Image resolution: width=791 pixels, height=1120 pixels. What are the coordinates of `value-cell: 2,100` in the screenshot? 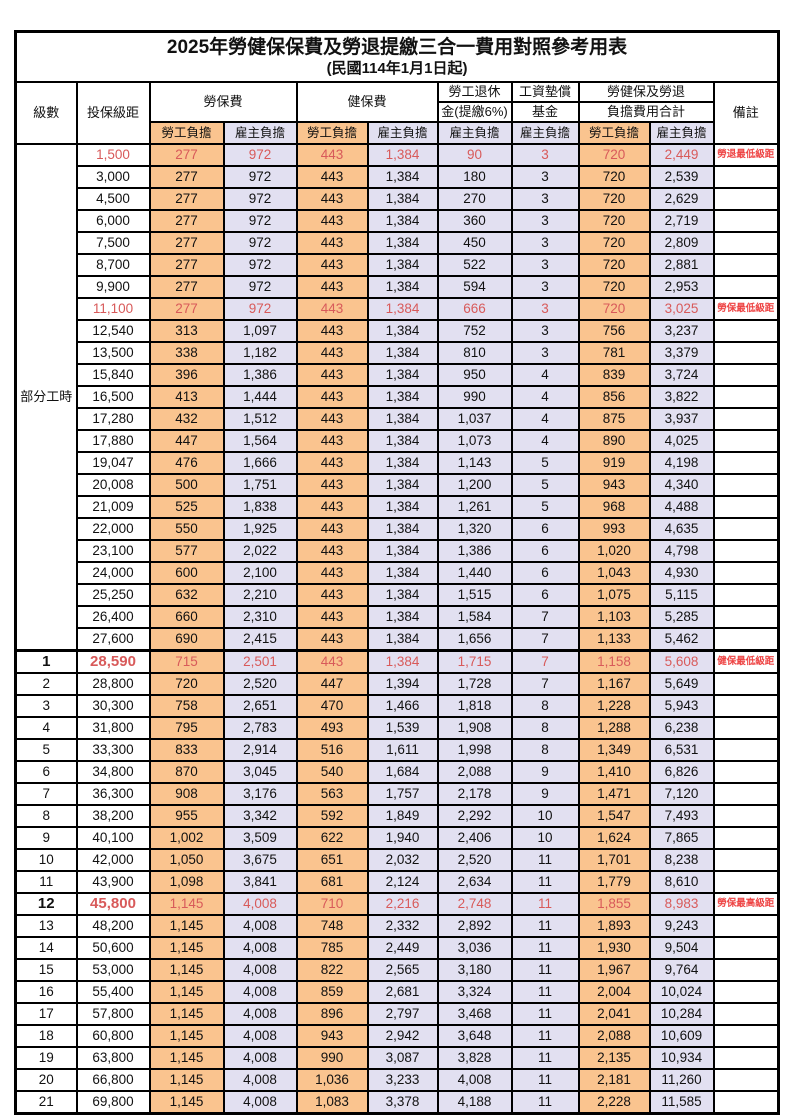 It's located at (260, 573).